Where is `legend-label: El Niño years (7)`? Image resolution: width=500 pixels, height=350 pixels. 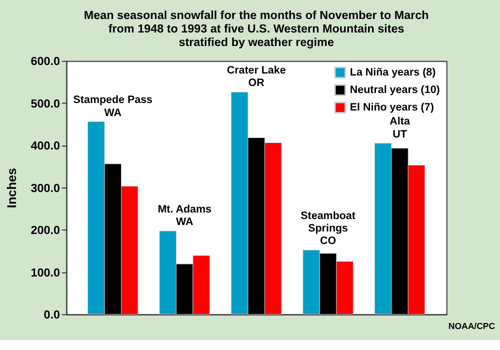 legend-label: El Niño years (7) is located at coordinates (392, 108).